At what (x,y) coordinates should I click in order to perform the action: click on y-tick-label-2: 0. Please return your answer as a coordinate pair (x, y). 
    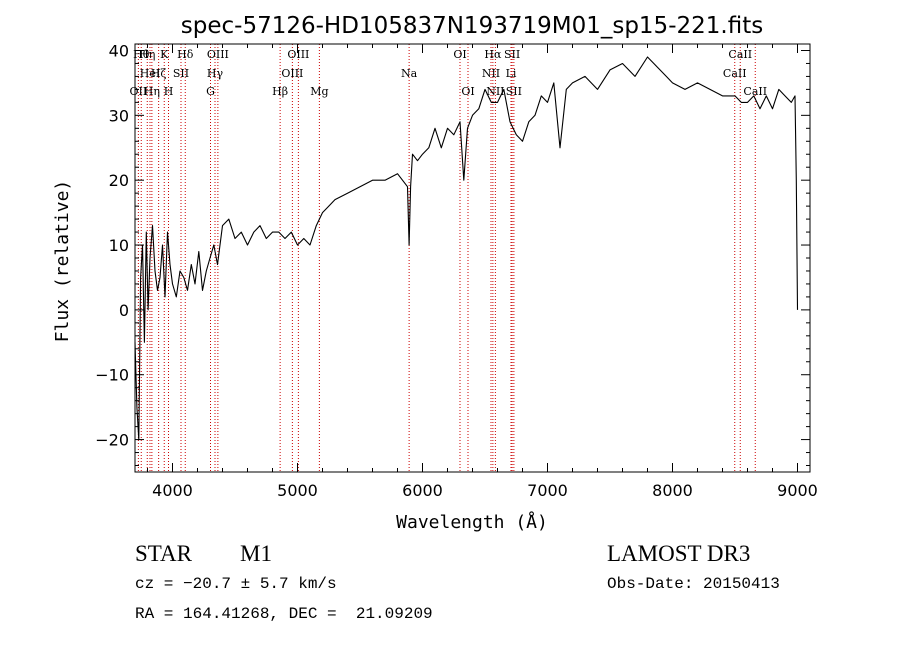
    Looking at the image, I should click on (124, 310).